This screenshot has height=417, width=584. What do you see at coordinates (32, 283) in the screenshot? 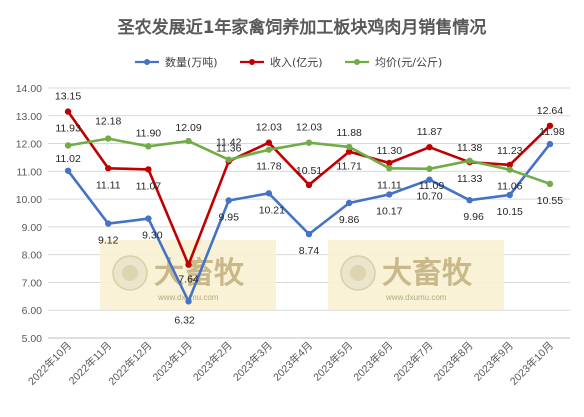
I see `y-tick-label: 7.00` at bounding box center [32, 283].